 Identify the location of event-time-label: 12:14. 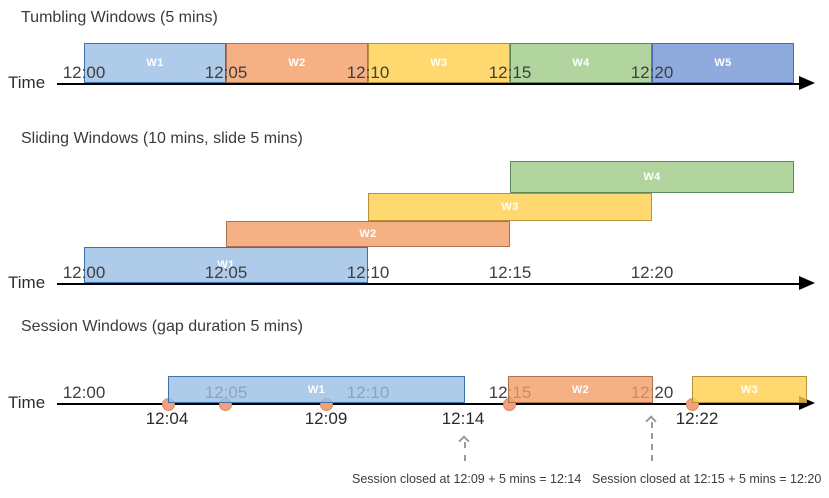
(463, 418).